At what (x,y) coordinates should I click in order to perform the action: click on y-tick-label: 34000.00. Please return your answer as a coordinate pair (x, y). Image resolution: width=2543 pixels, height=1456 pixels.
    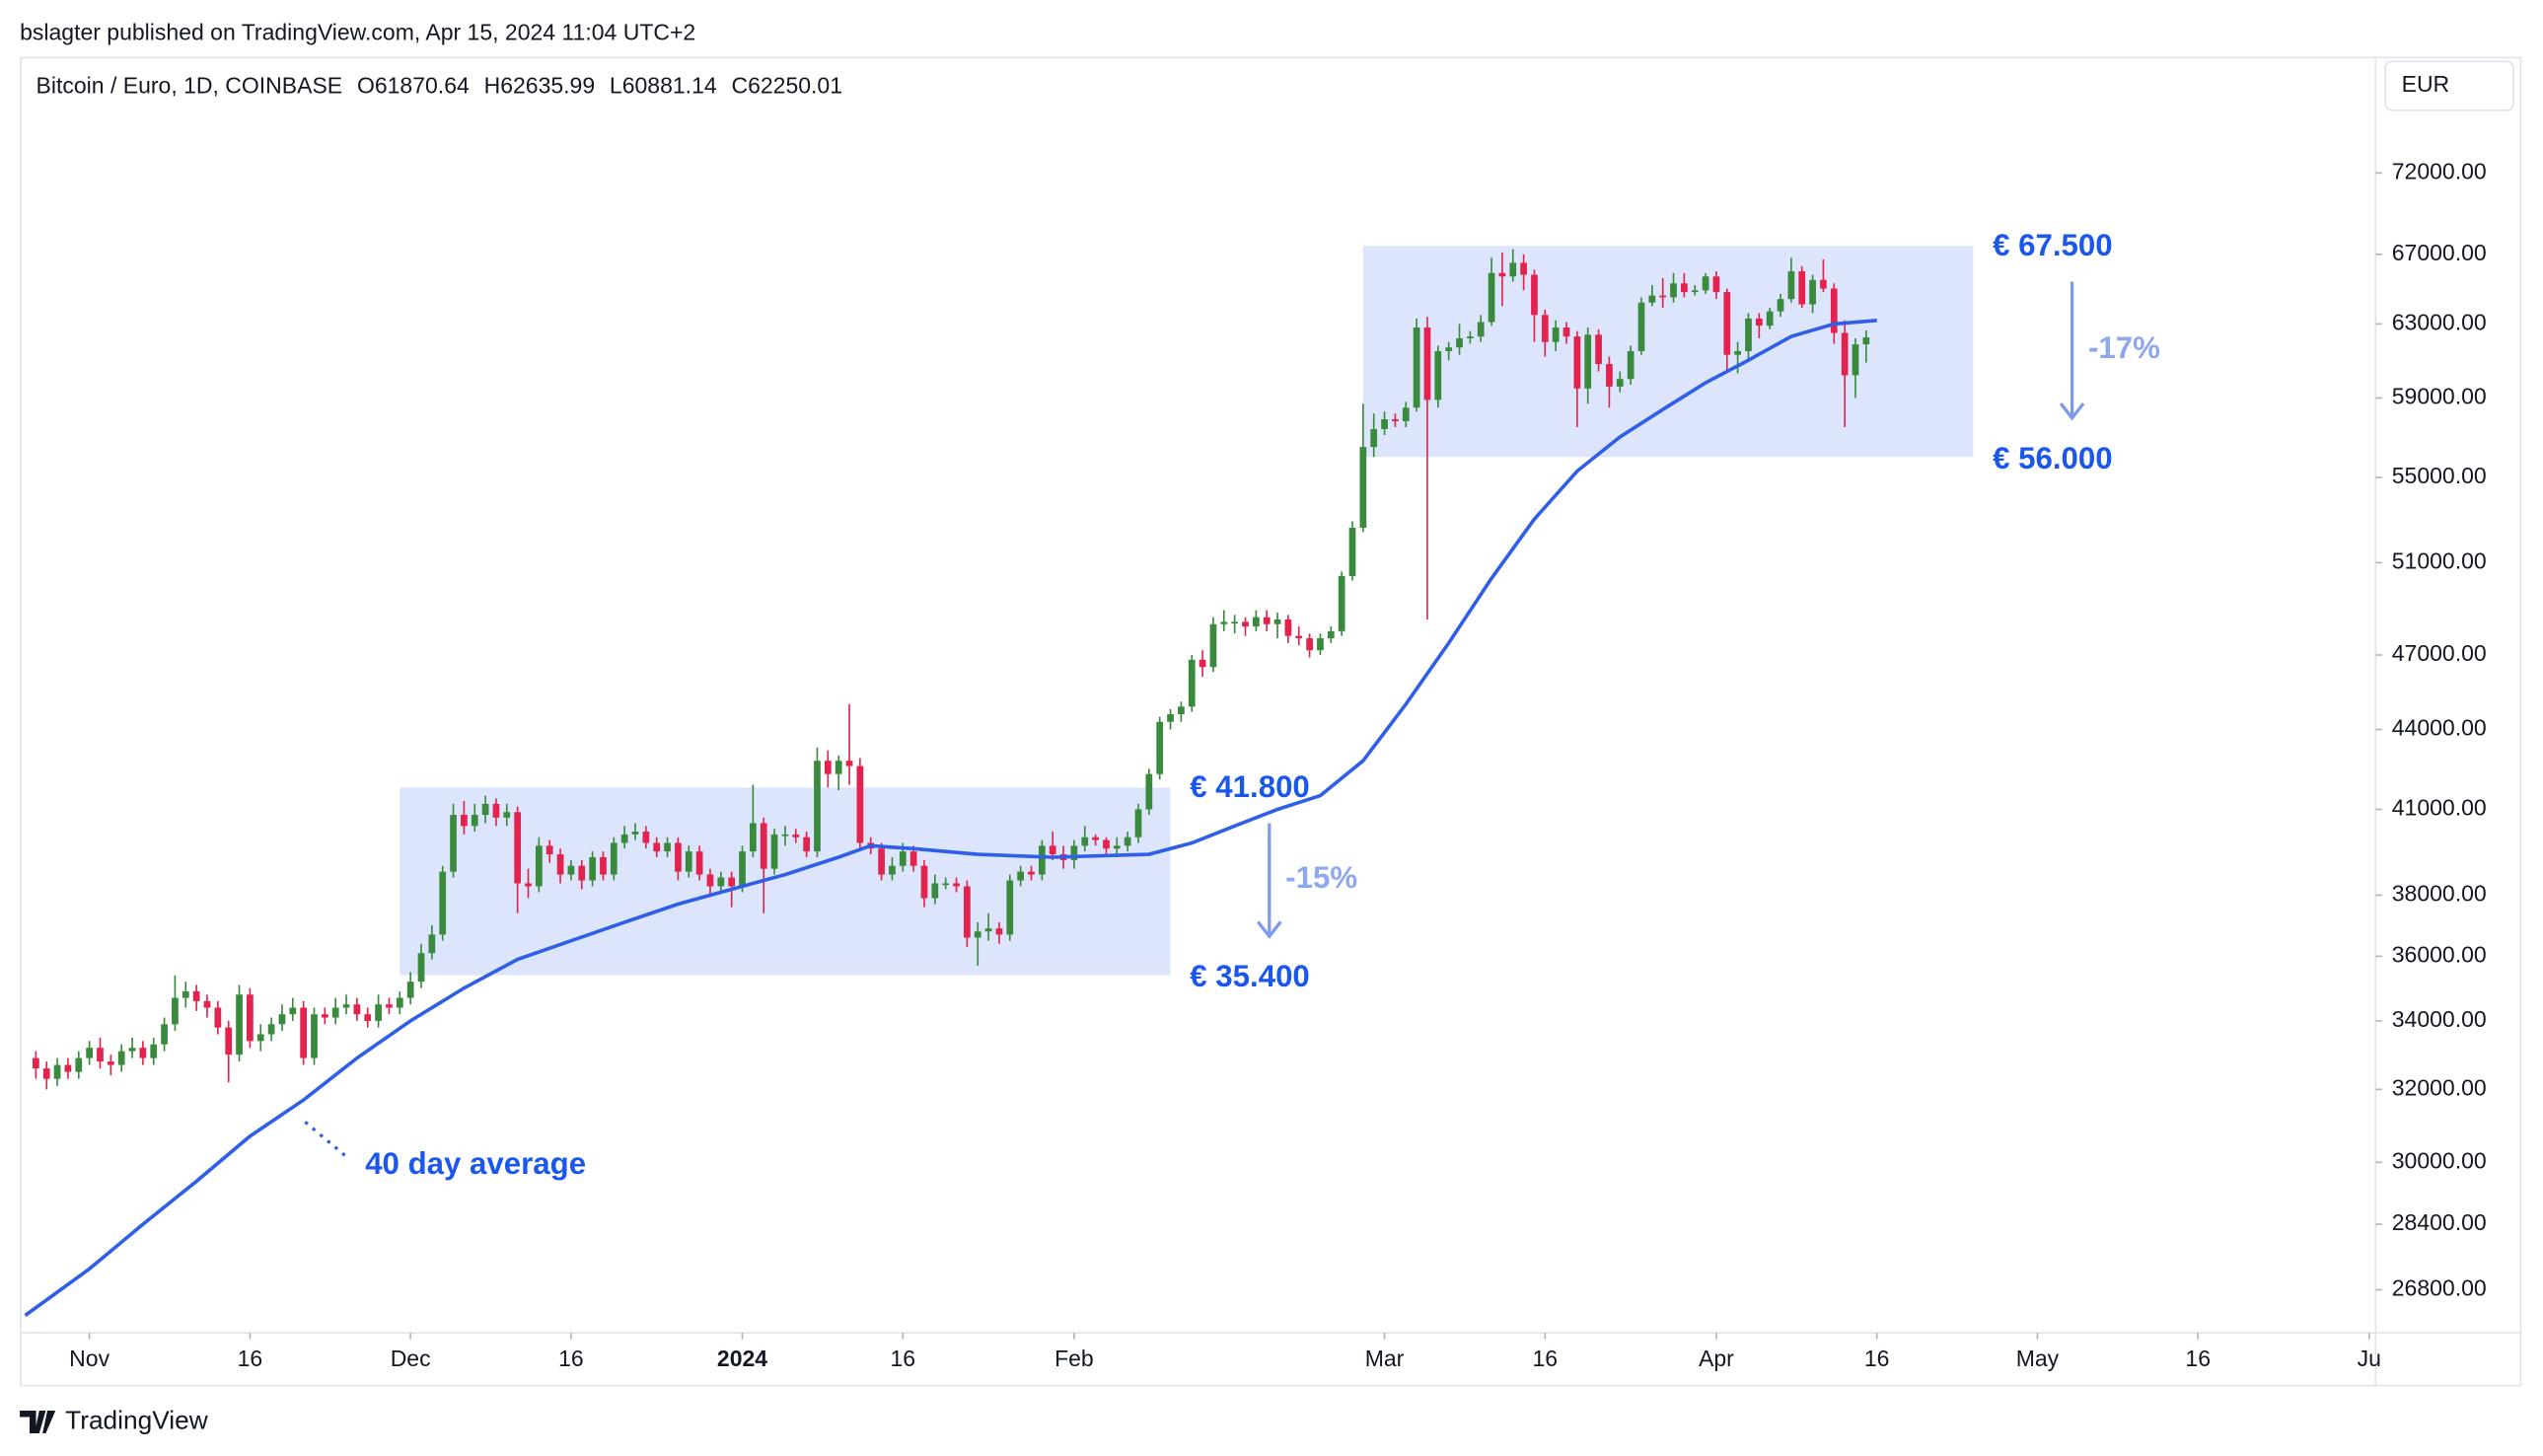
    Looking at the image, I should click on (2439, 1019).